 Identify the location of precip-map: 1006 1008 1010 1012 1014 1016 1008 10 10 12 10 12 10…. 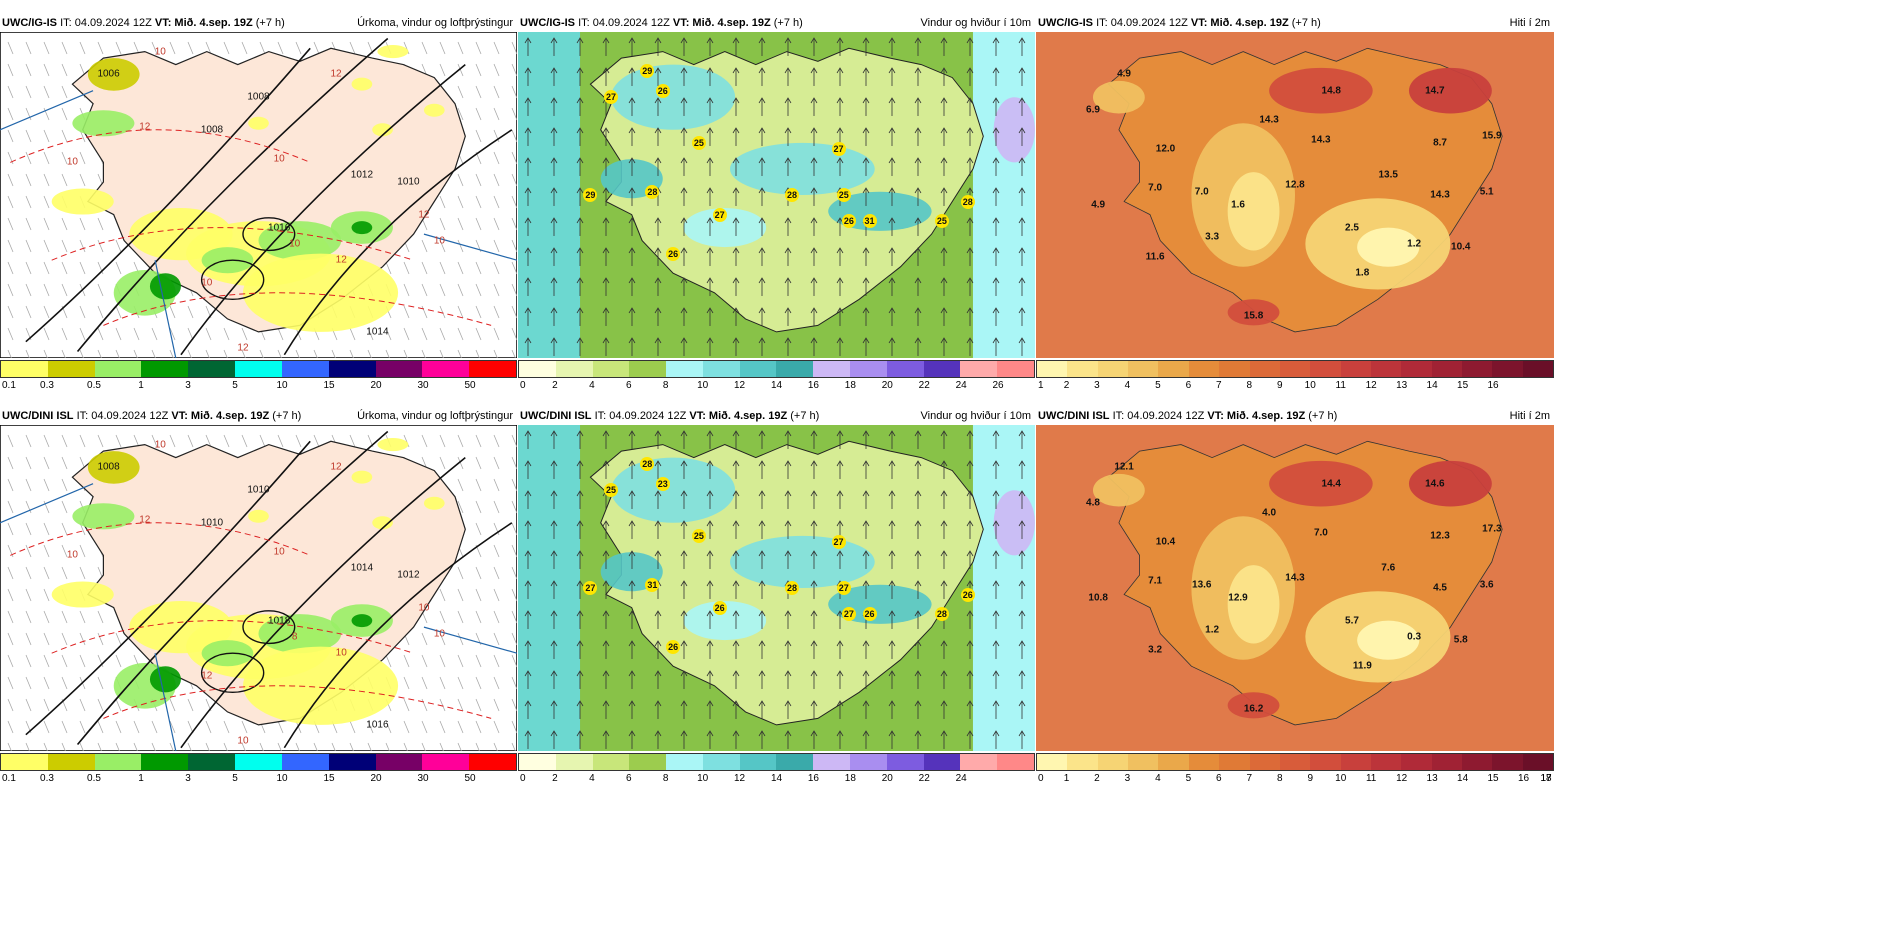
(258, 195).